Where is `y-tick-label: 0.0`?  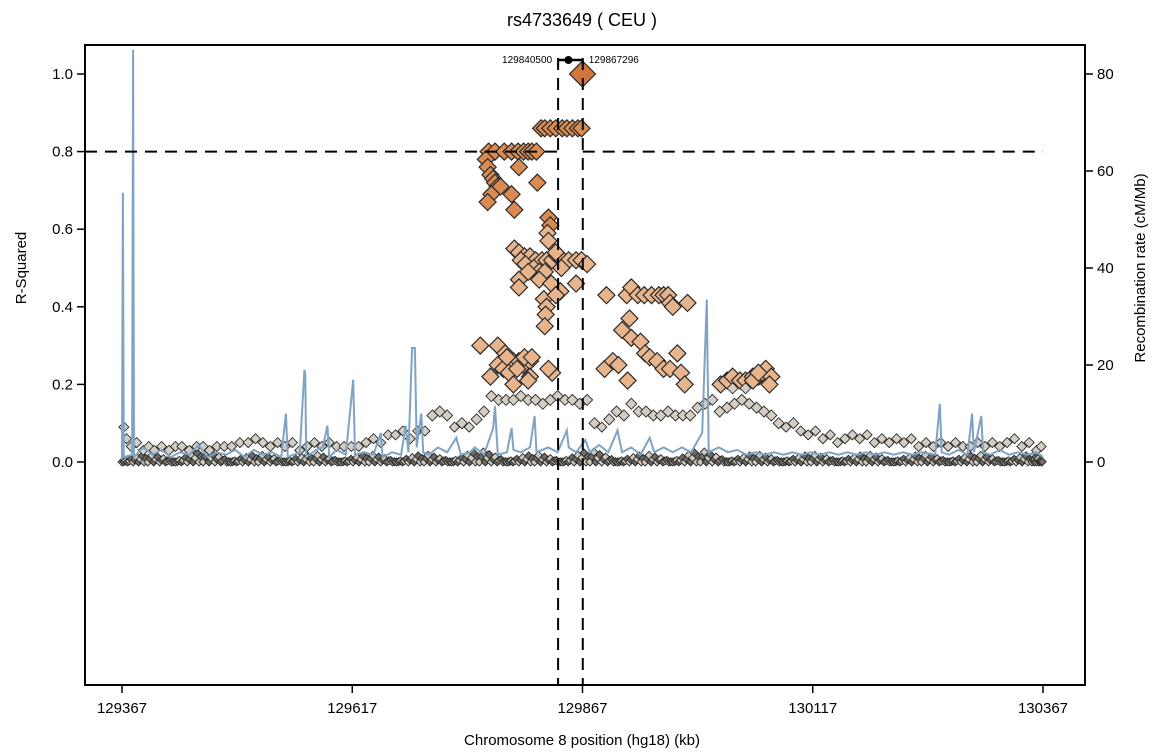
y-tick-label: 0.0 is located at coordinates (62, 462).